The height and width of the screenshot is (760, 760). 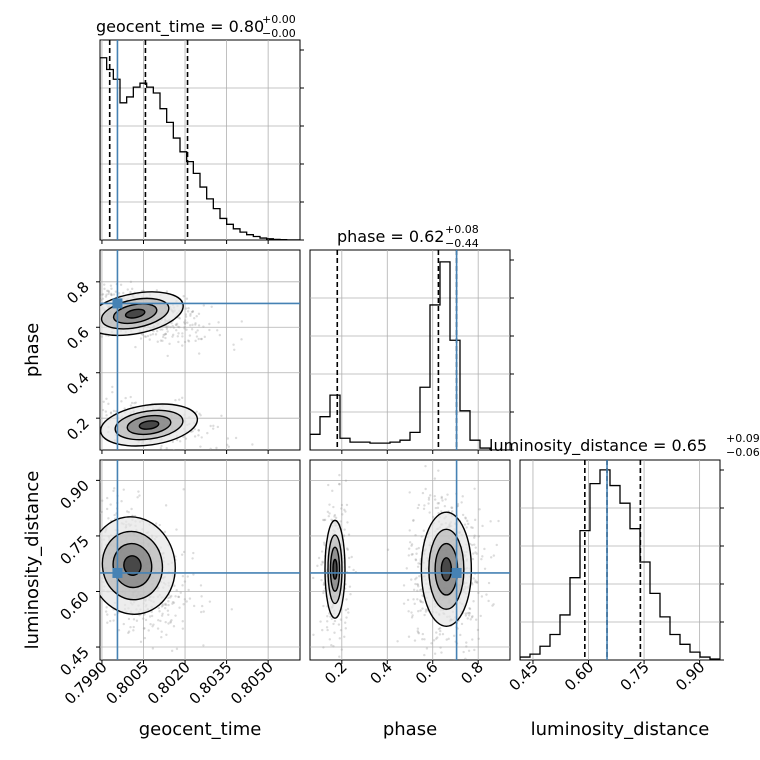 I want to click on title-luminosity-distance-upper: +0.09, so click(x=743, y=438).